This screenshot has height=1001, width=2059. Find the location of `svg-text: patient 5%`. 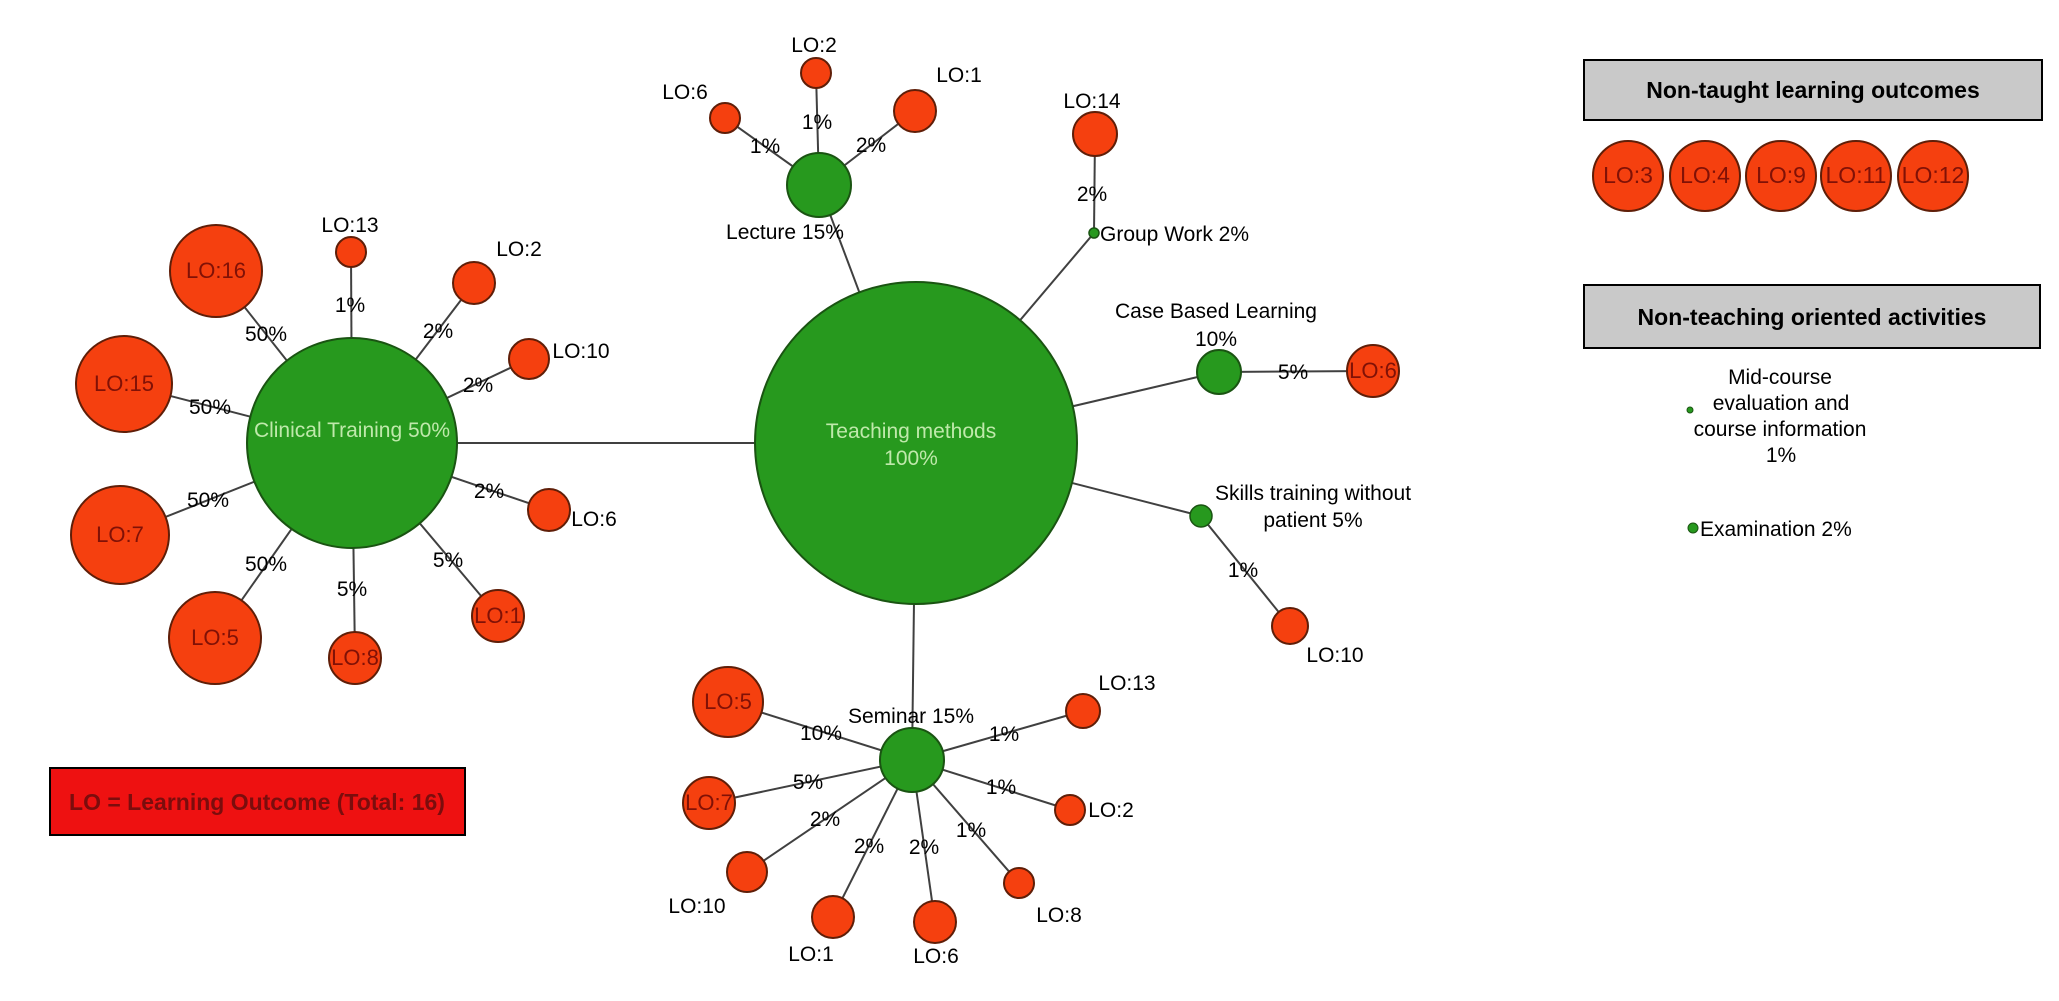

svg-text: patient 5% is located at coordinates (1312, 520).